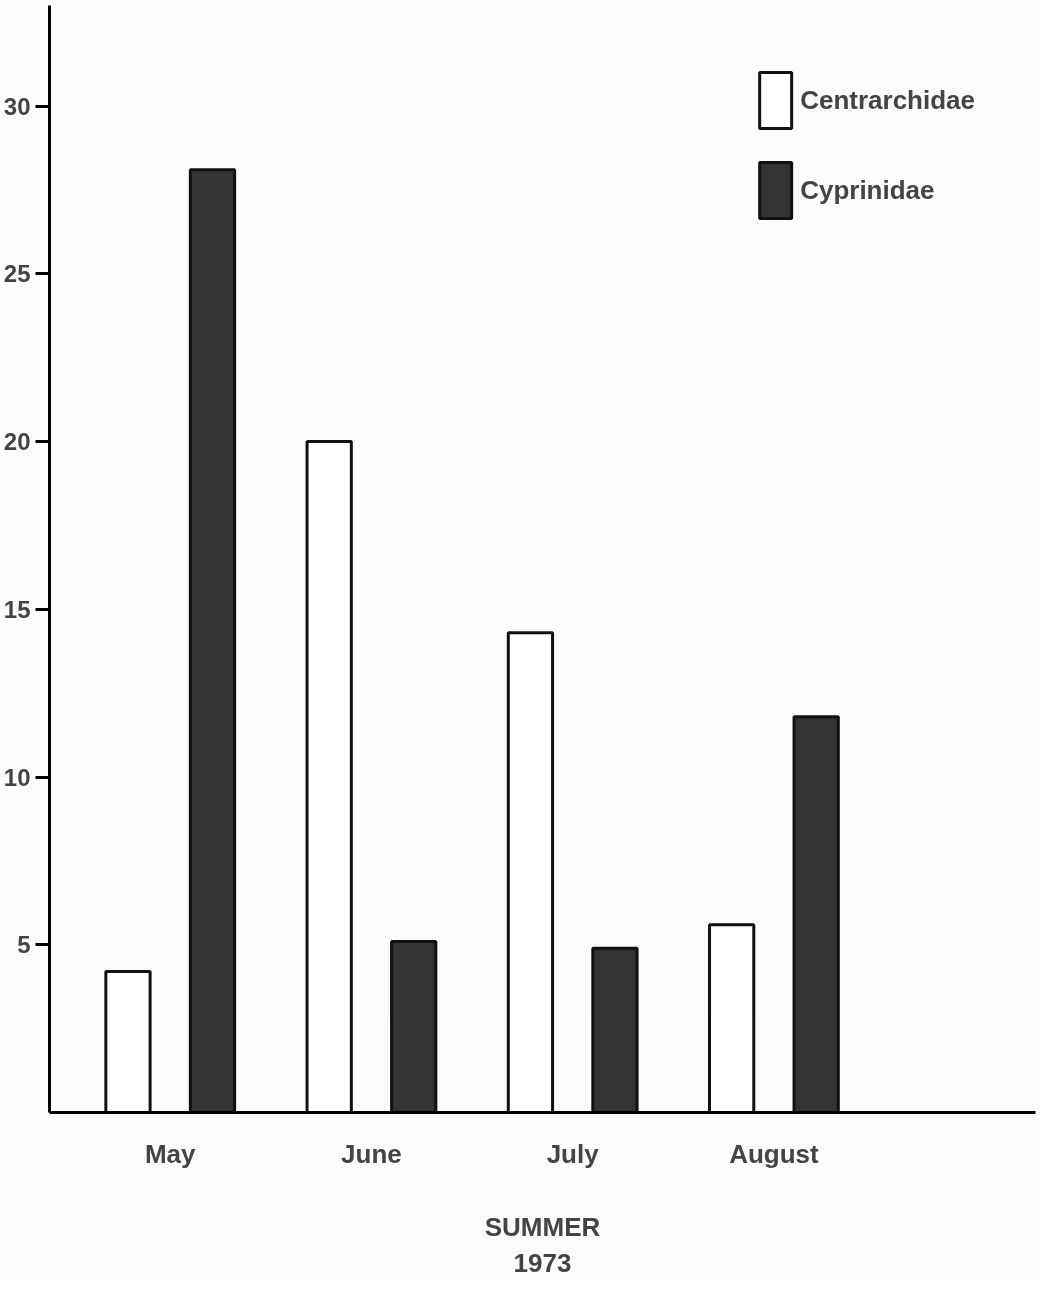 The width and height of the screenshot is (1054, 1296). I want to click on x-tick-label: July, so click(573, 1153).